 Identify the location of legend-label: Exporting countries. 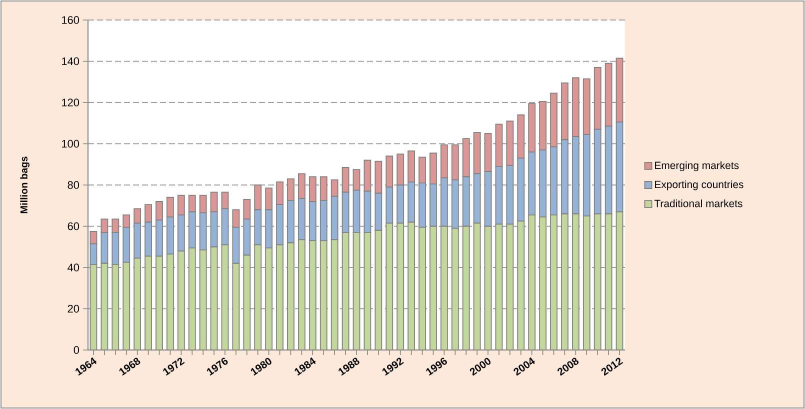
(699, 185).